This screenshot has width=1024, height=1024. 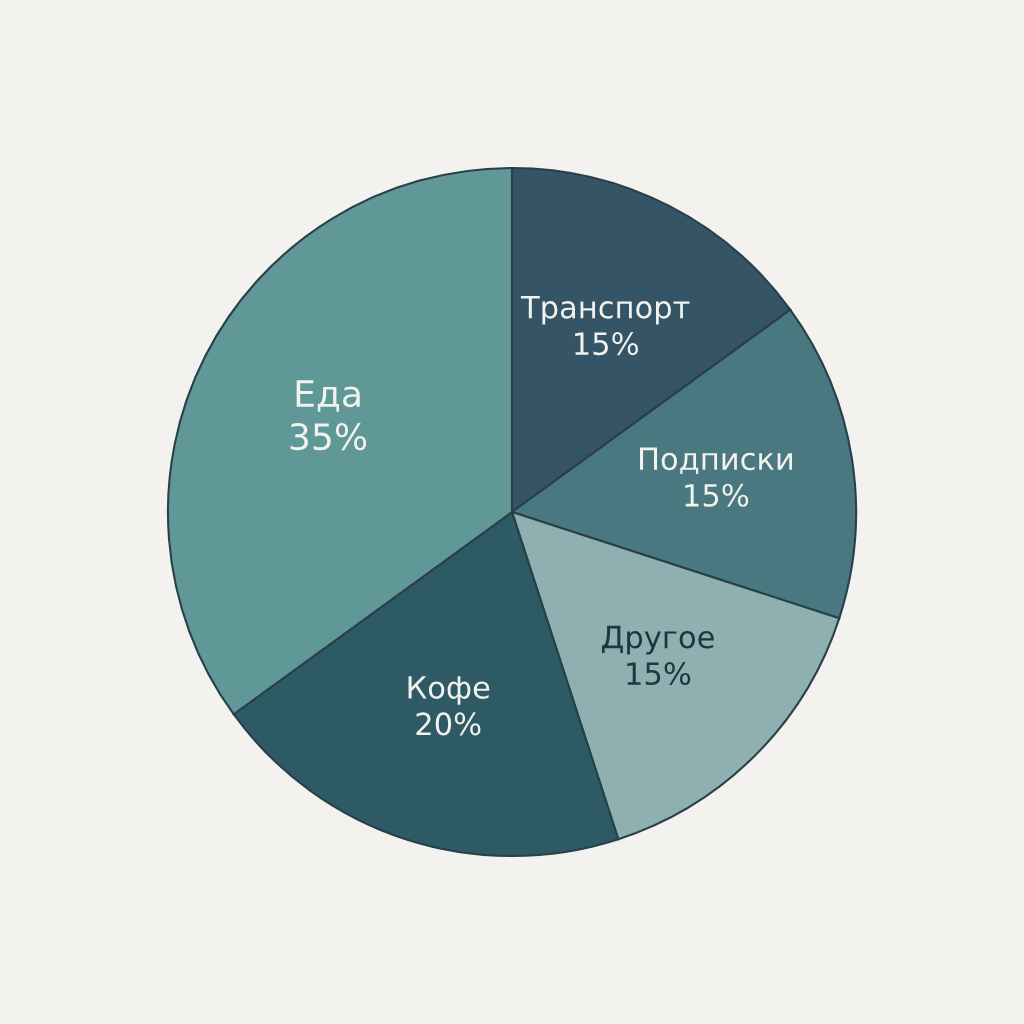 What do you see at coordinates (448, 724) in the screenshot?
I see `data-label: 20%` at bounding box center [448, 724].